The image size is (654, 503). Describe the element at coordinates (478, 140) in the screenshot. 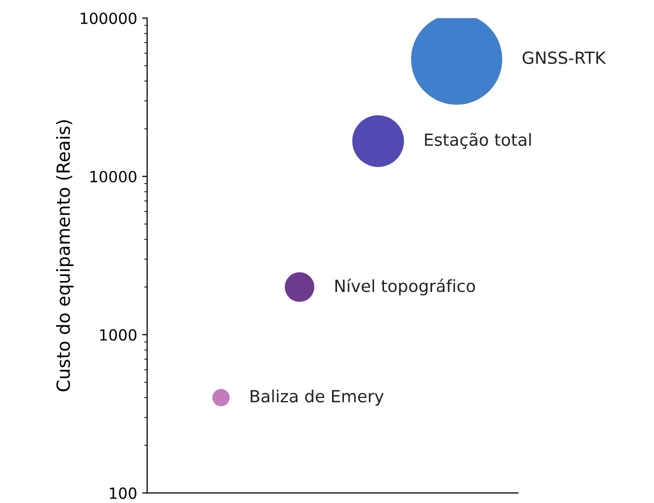

I see `series-label: Estação total` at that location.